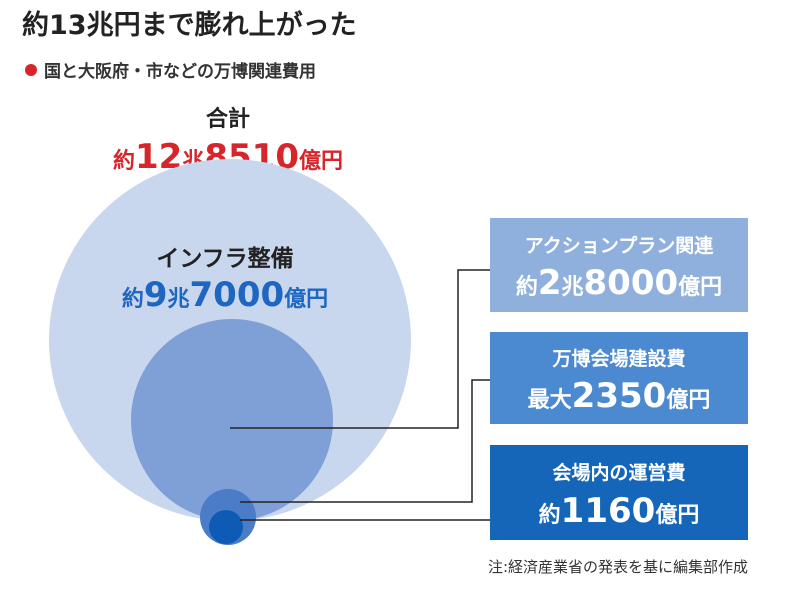 This screenshot has width=800, height=590. I want to click on circle-infra, so click(232, 420).